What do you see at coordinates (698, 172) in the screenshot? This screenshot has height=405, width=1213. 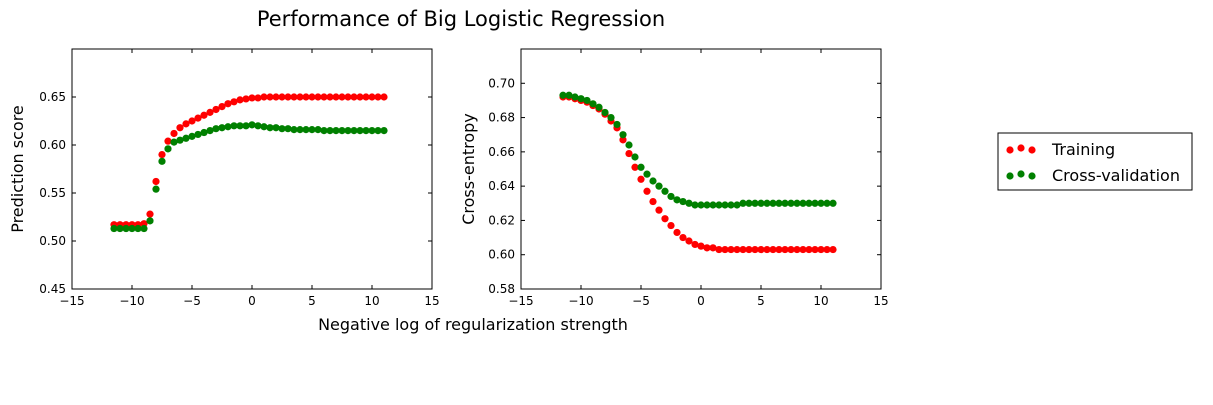 I see `cross-entropy-marks` at bounding box center [698, 172].